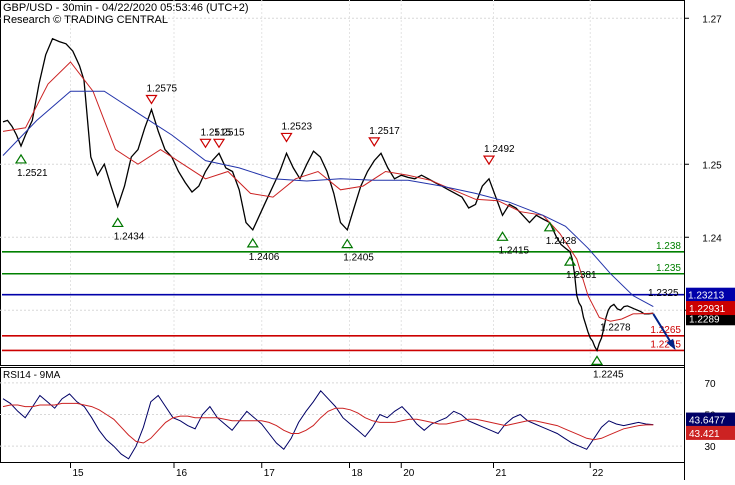 The width and height of the screenshot is (735, 485). I want to click on level-annotation-label: 1.2278, so click(615, 327).